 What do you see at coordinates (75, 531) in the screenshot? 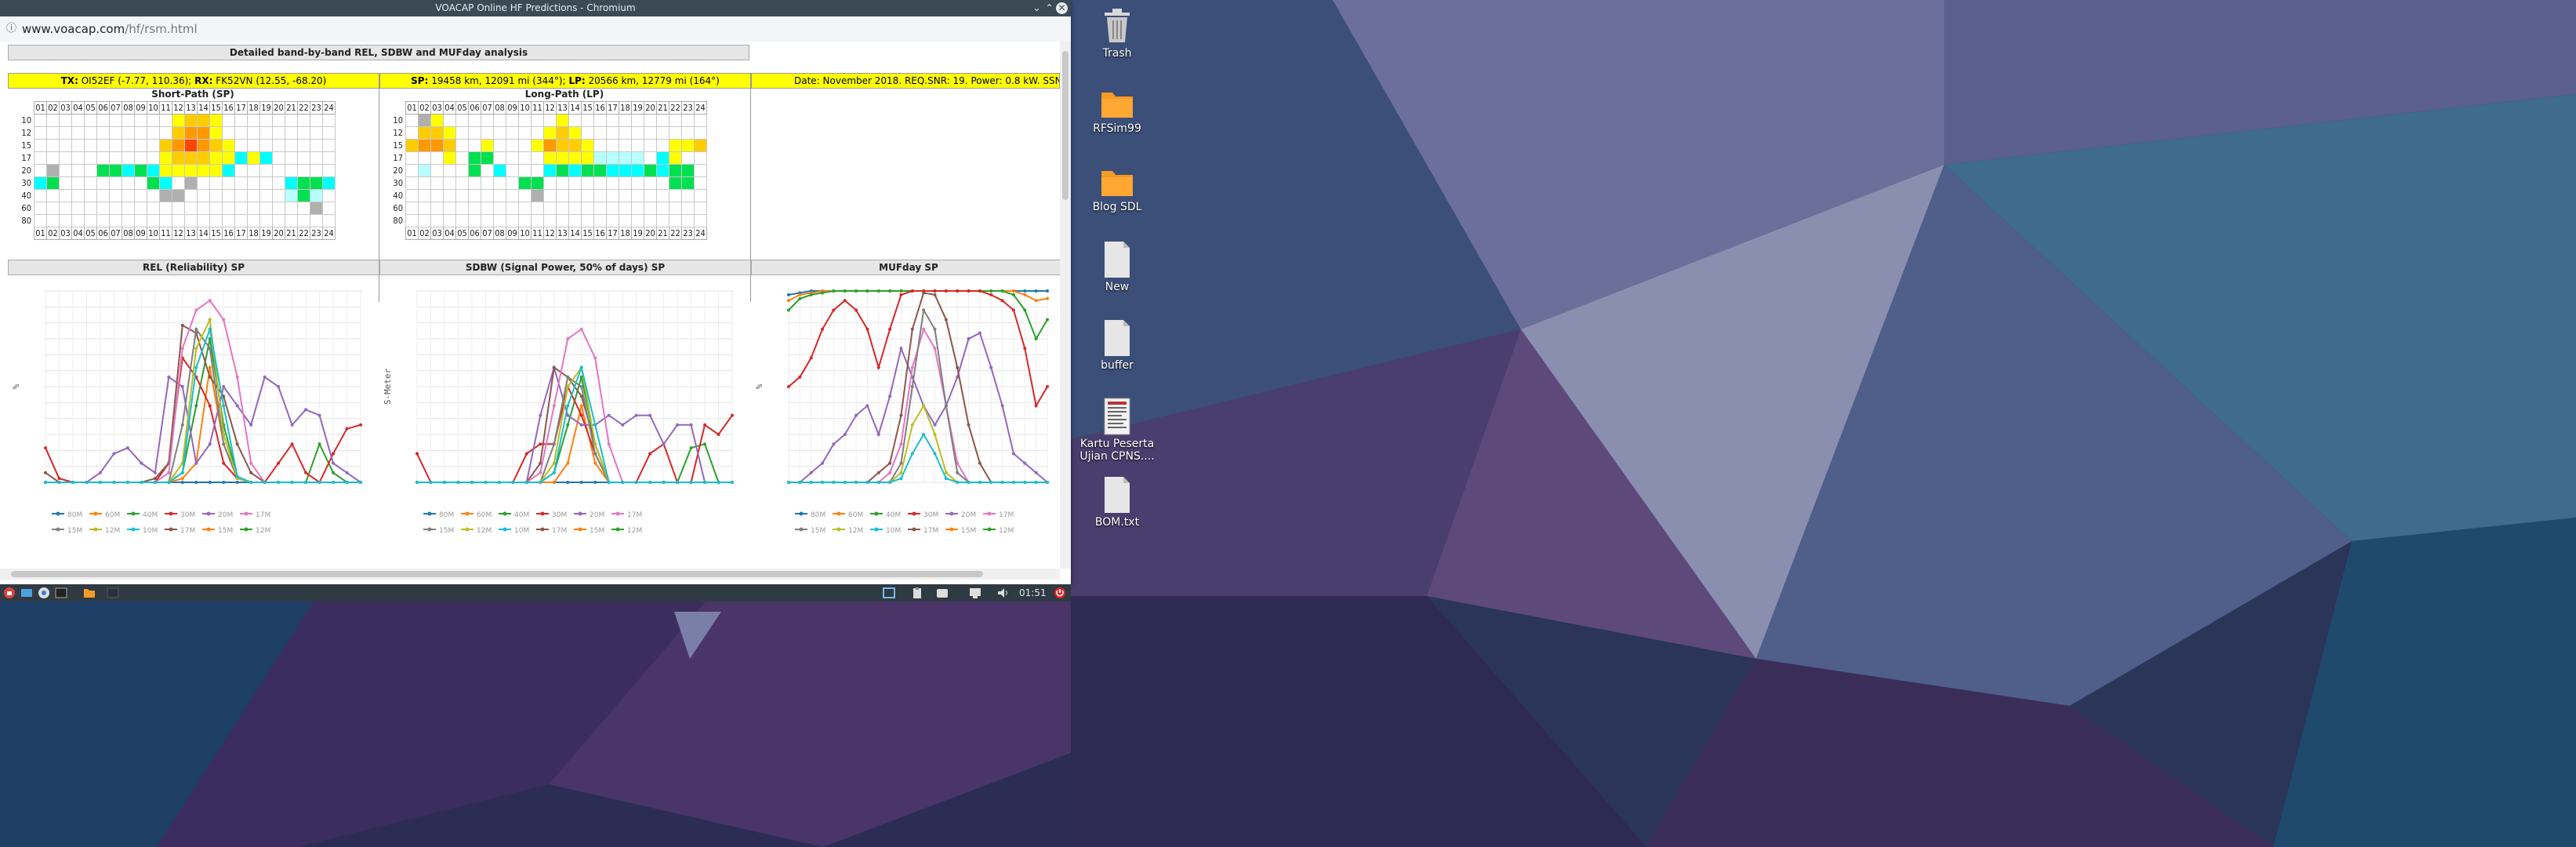
I see `legend-label: 15M` at bounding box center [75, 531].